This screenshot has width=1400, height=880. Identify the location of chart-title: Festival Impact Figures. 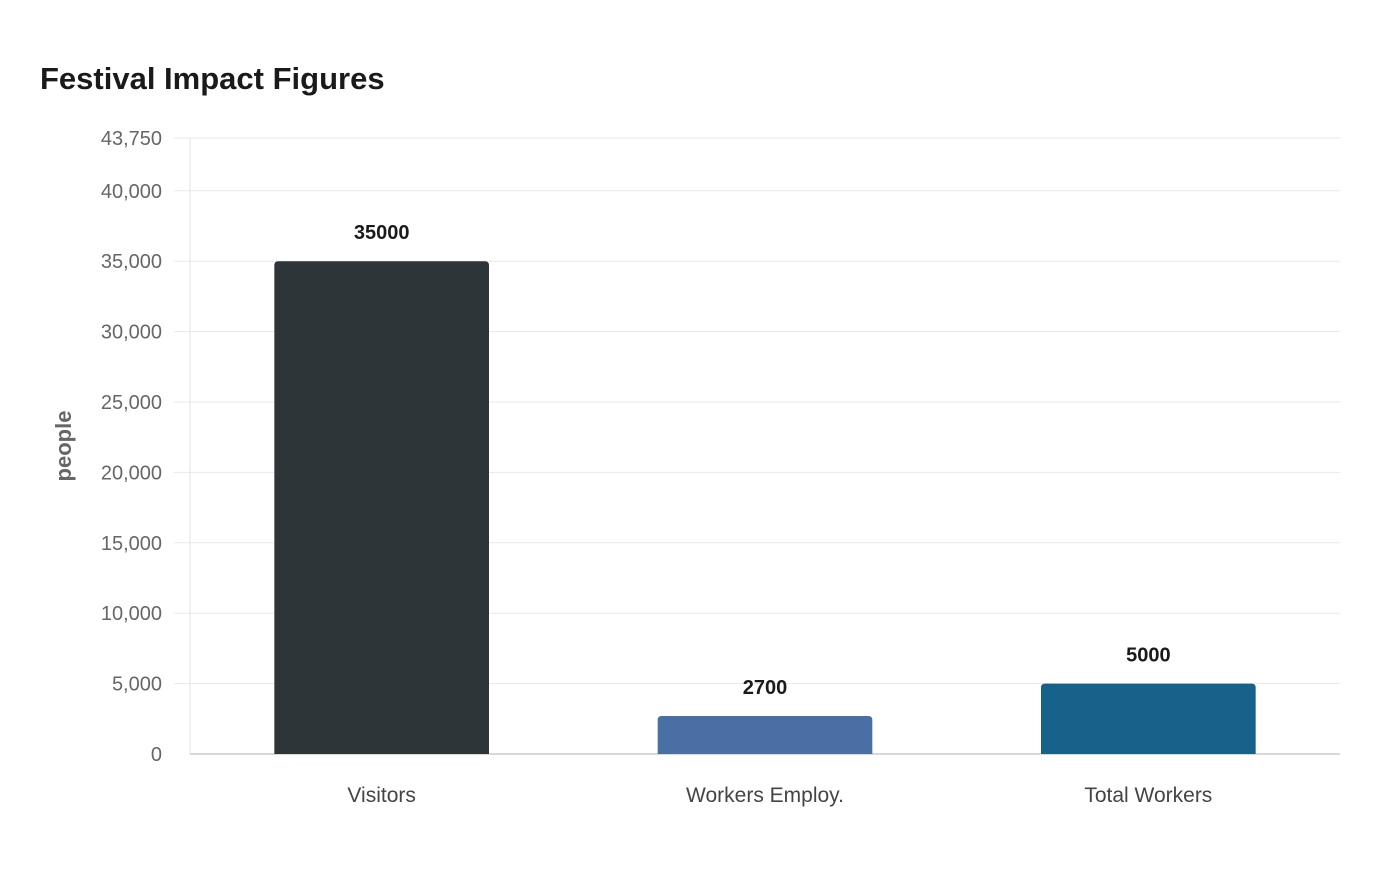
(212, 78).